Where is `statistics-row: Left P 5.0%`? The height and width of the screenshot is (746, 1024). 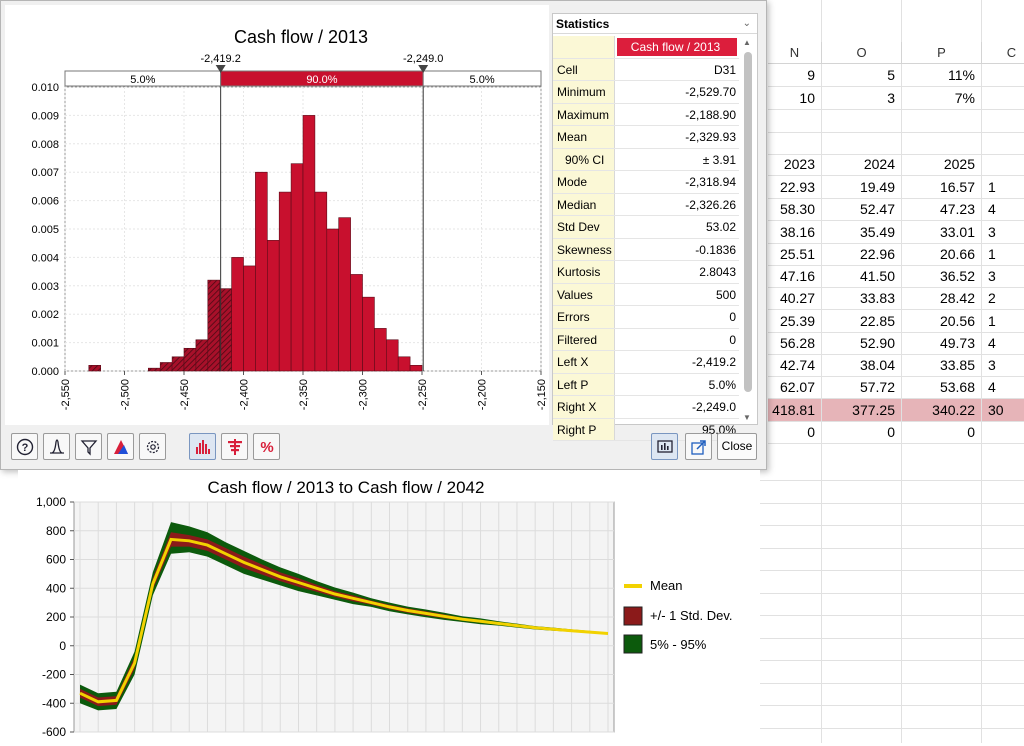
statistics-row: Left P 5.0% is located at coordinates (646, 384).